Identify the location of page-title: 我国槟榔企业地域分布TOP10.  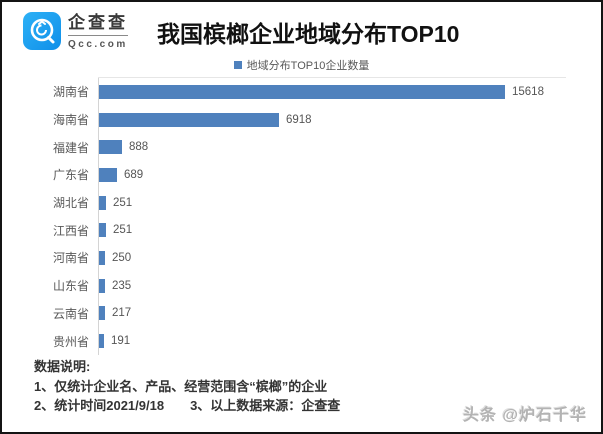
(308, 34).